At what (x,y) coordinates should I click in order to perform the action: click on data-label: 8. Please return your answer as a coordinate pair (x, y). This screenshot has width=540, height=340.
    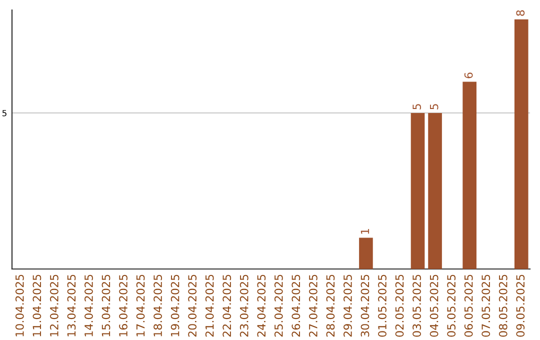
    Looking at the image, I should click on (520, 13).